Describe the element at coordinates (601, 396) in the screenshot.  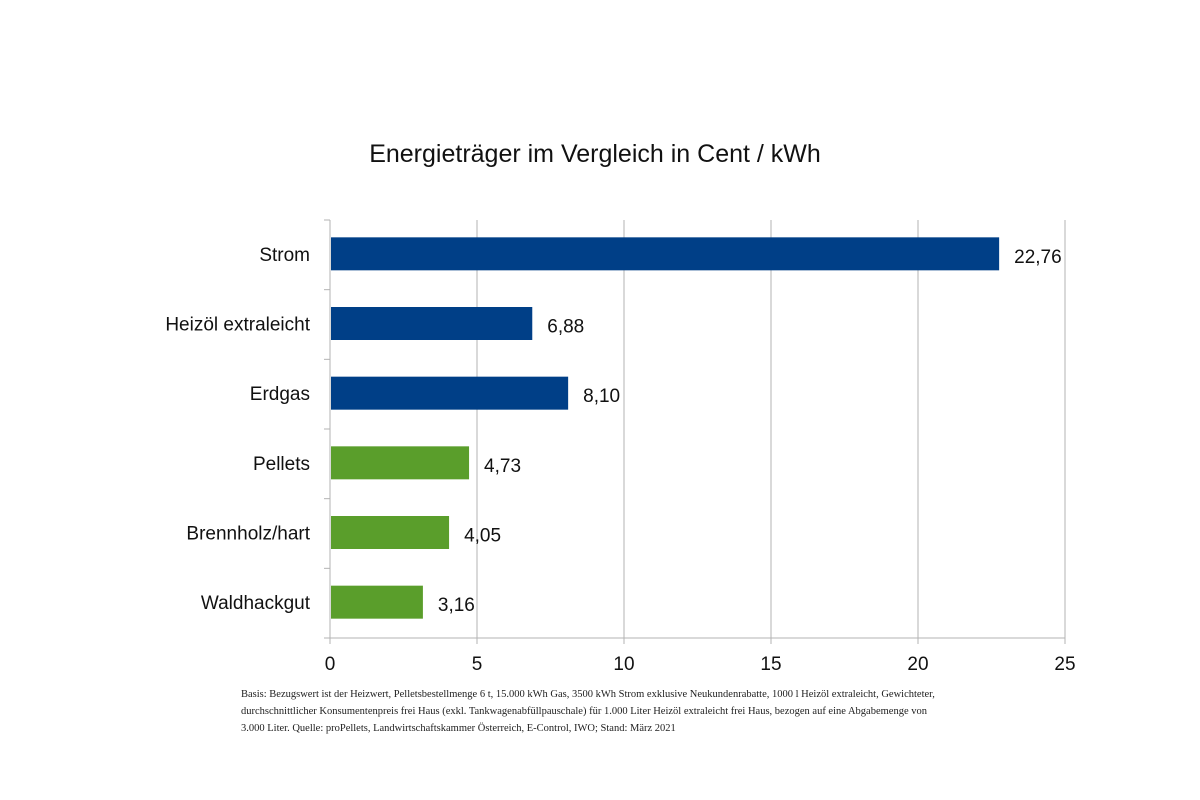
I see `data-label: 8,10` at that location.